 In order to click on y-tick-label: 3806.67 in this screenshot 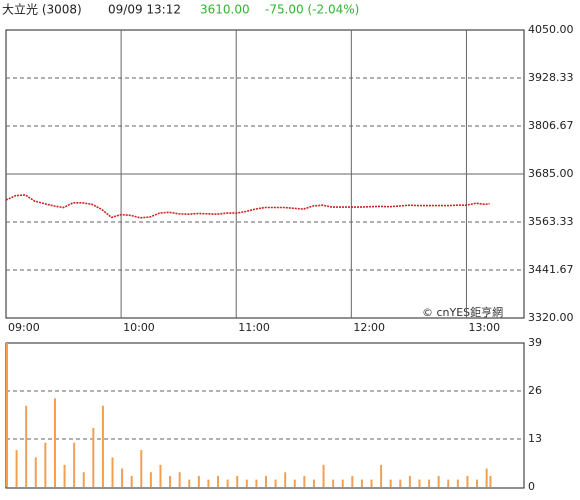, I will do `click(551, 125)`.